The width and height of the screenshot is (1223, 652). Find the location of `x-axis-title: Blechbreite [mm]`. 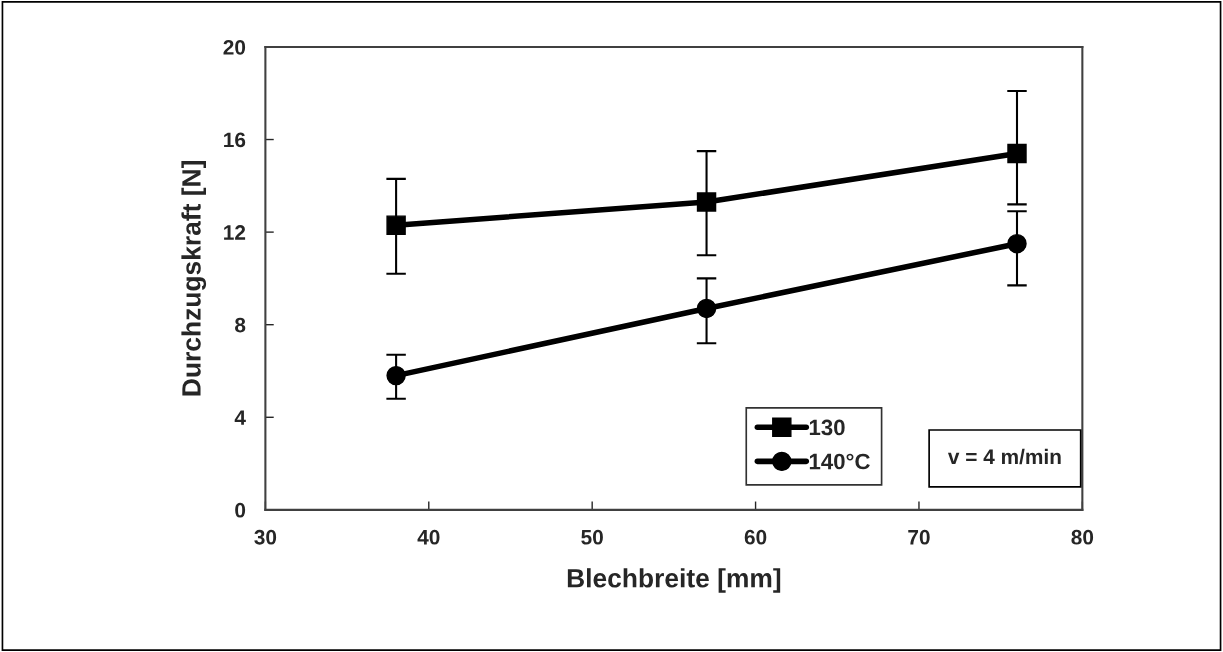

x-axis-title: Blechbreite [mm] is located at coordinates (674, 580).